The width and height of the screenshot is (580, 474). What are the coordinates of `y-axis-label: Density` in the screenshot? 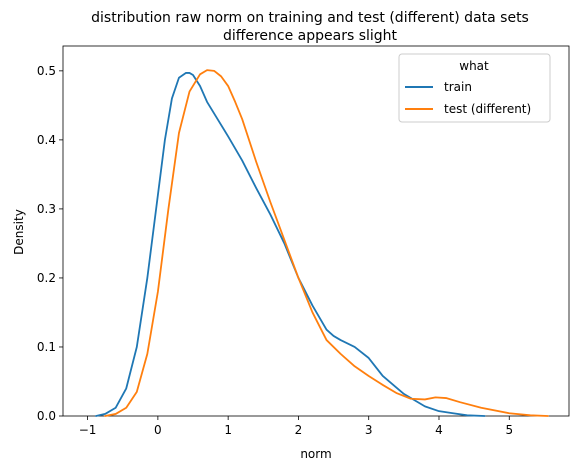 It's located at (19, 232).